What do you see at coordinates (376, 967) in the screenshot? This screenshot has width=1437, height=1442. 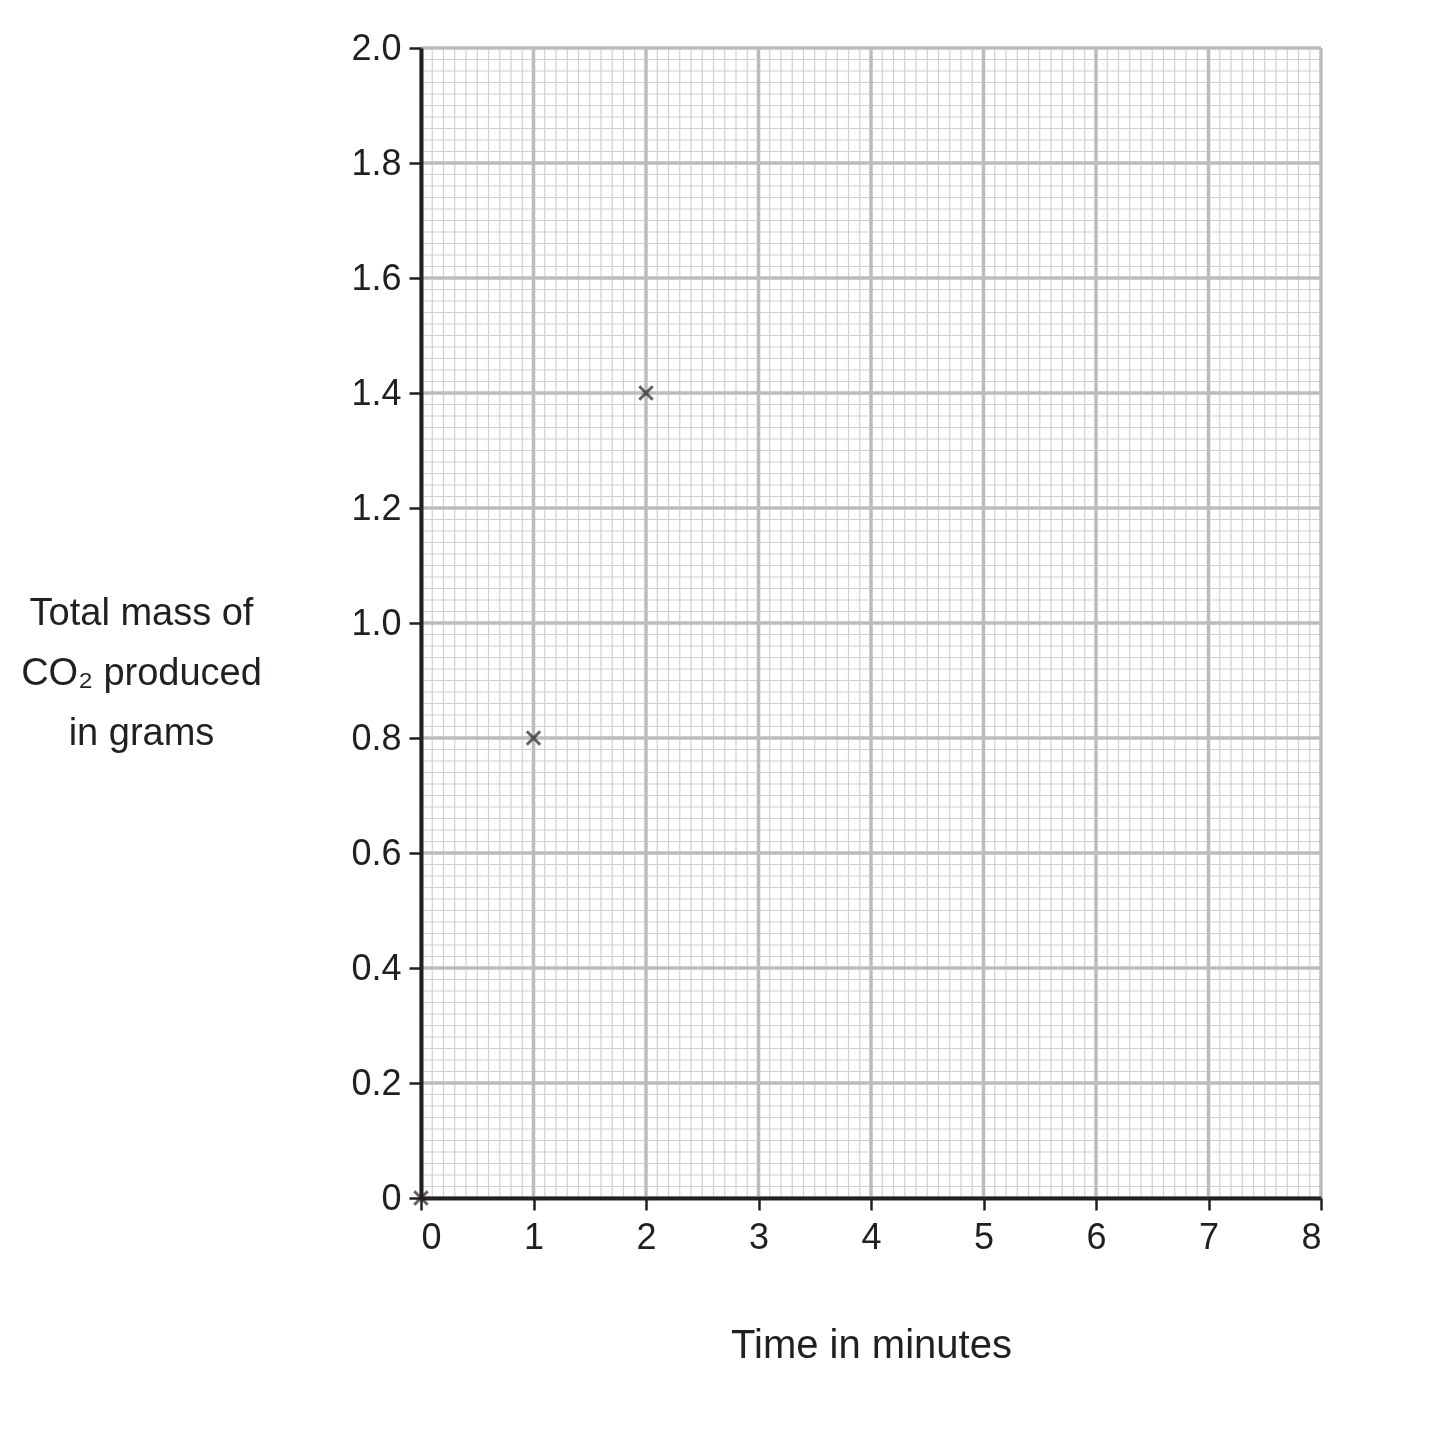 I see `y-tick-label: 0.4` at bounding box center [376, 967].